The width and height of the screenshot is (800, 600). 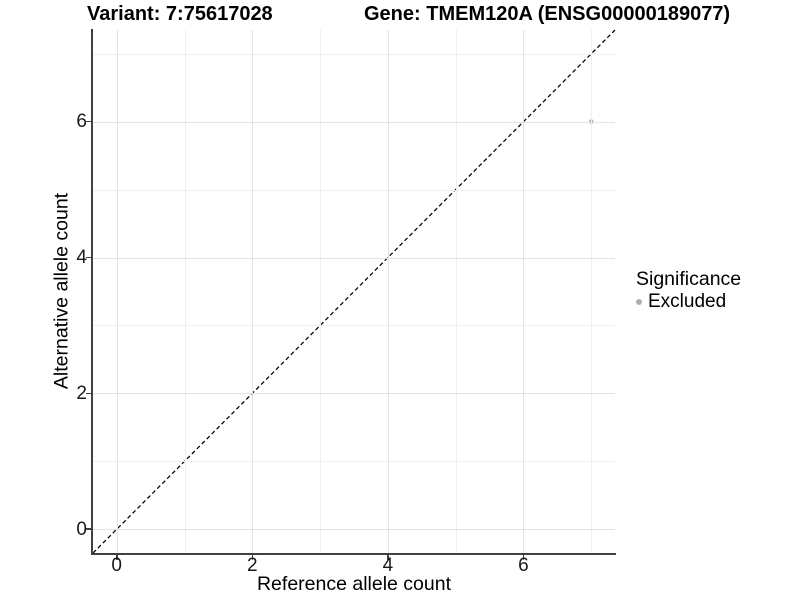 I want to click on legend: Significance Excluded, so click(x=688, y=290).